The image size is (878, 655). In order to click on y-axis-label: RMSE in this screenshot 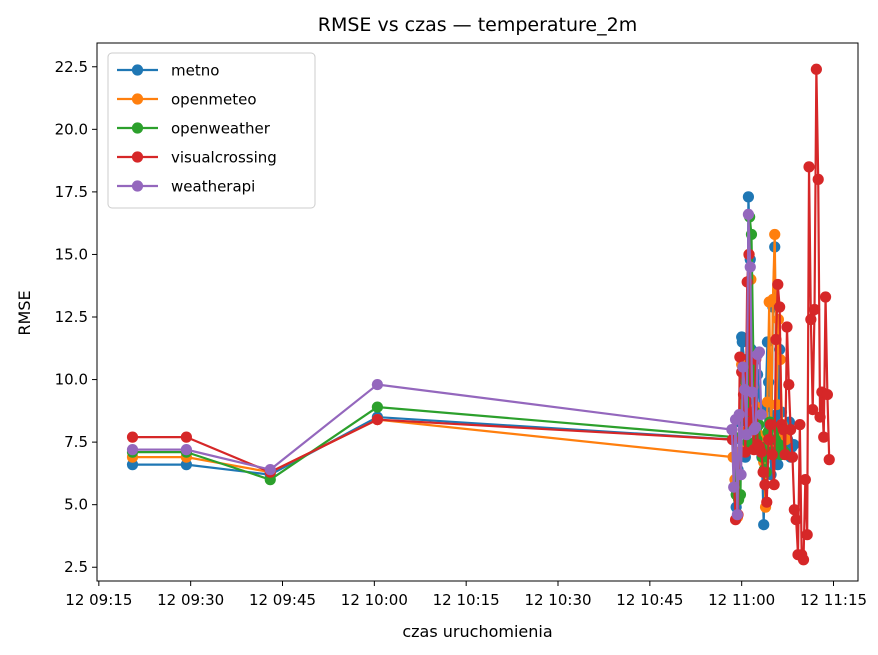, I will do `click(24, 312)`.